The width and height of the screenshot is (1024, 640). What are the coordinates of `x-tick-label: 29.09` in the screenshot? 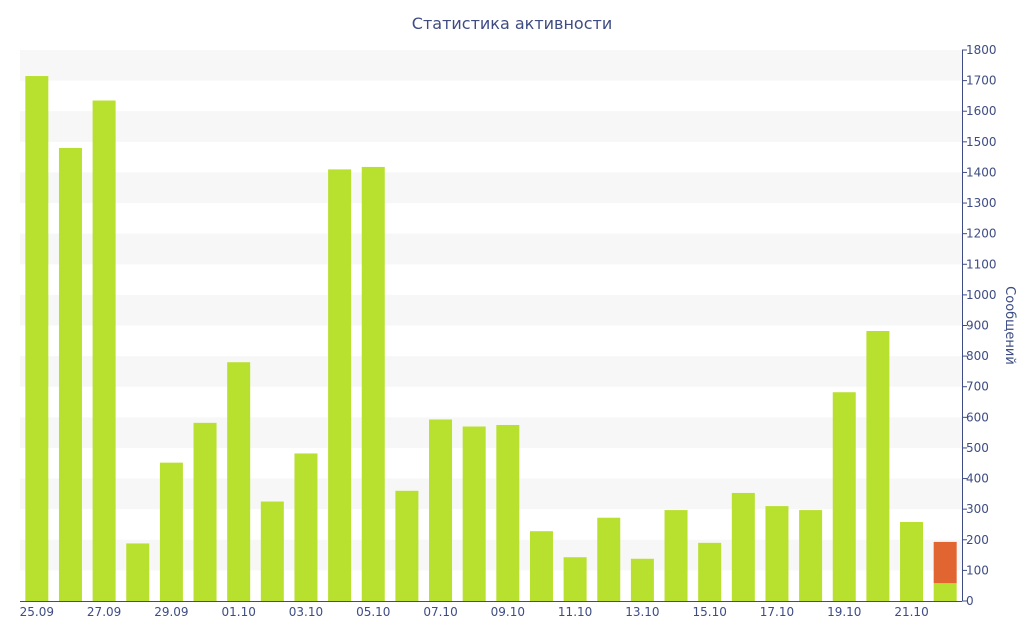 It's located at (171, 612).